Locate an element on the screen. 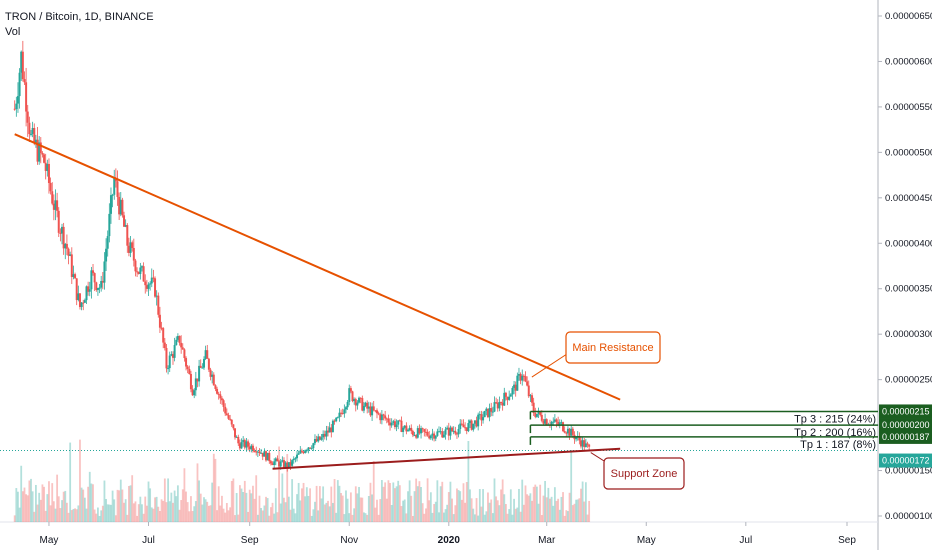 Image resolution: width=932 pixels, height=550 pixels. time-tick-label: Sep is located at coordinates (847, 540).